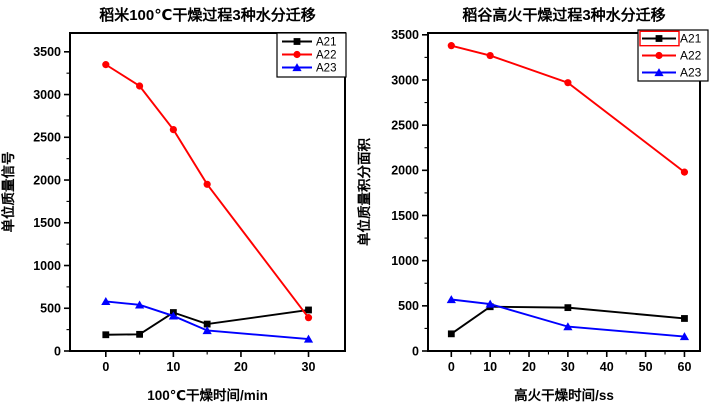 The height and width of the screenshot is (410, 713). I want to click on legend-selection-box, so click(659, 38).